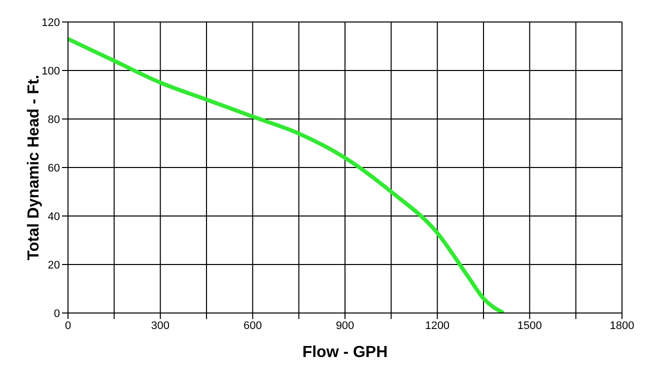  I want to click on x-tick-label: 1200, so click(437, 326).